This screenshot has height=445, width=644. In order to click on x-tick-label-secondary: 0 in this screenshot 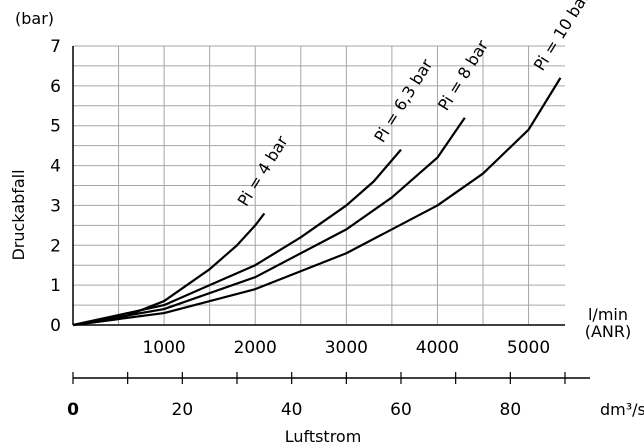, I will do `click(73, 410)`.